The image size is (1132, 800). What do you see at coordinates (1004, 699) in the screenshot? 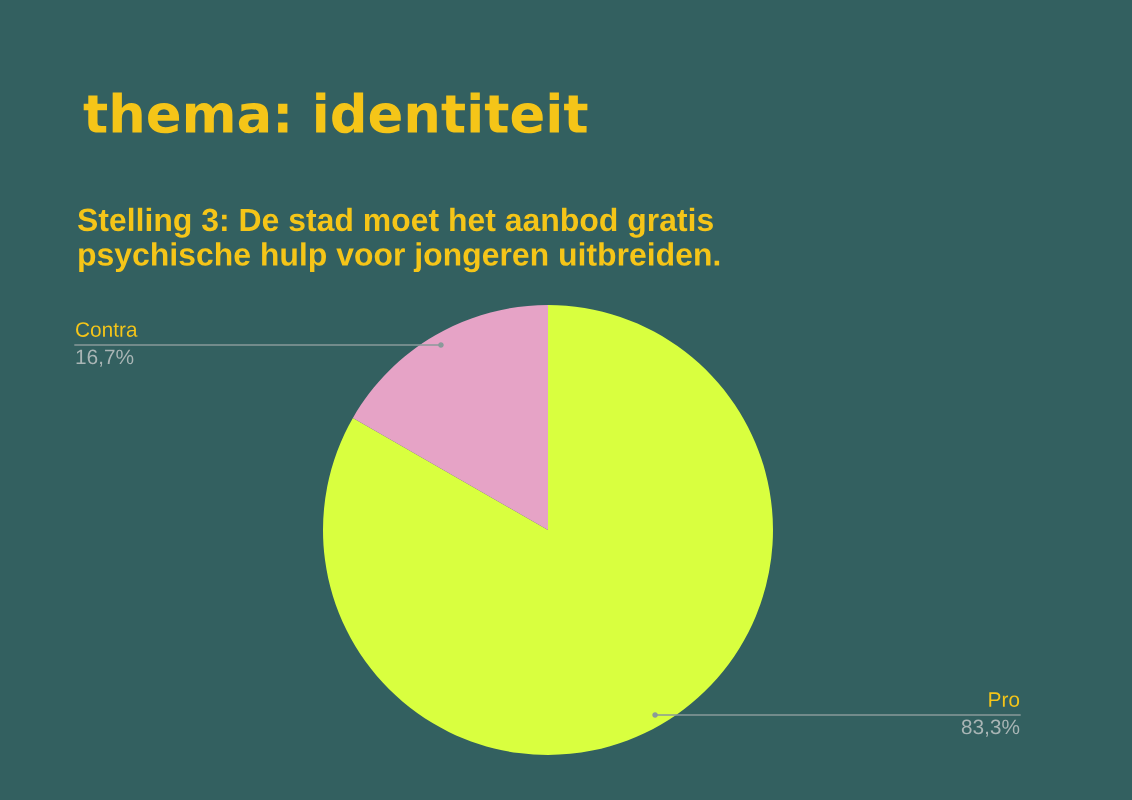
I see `slice-label: Pro` at bounding box center [1004, 699].